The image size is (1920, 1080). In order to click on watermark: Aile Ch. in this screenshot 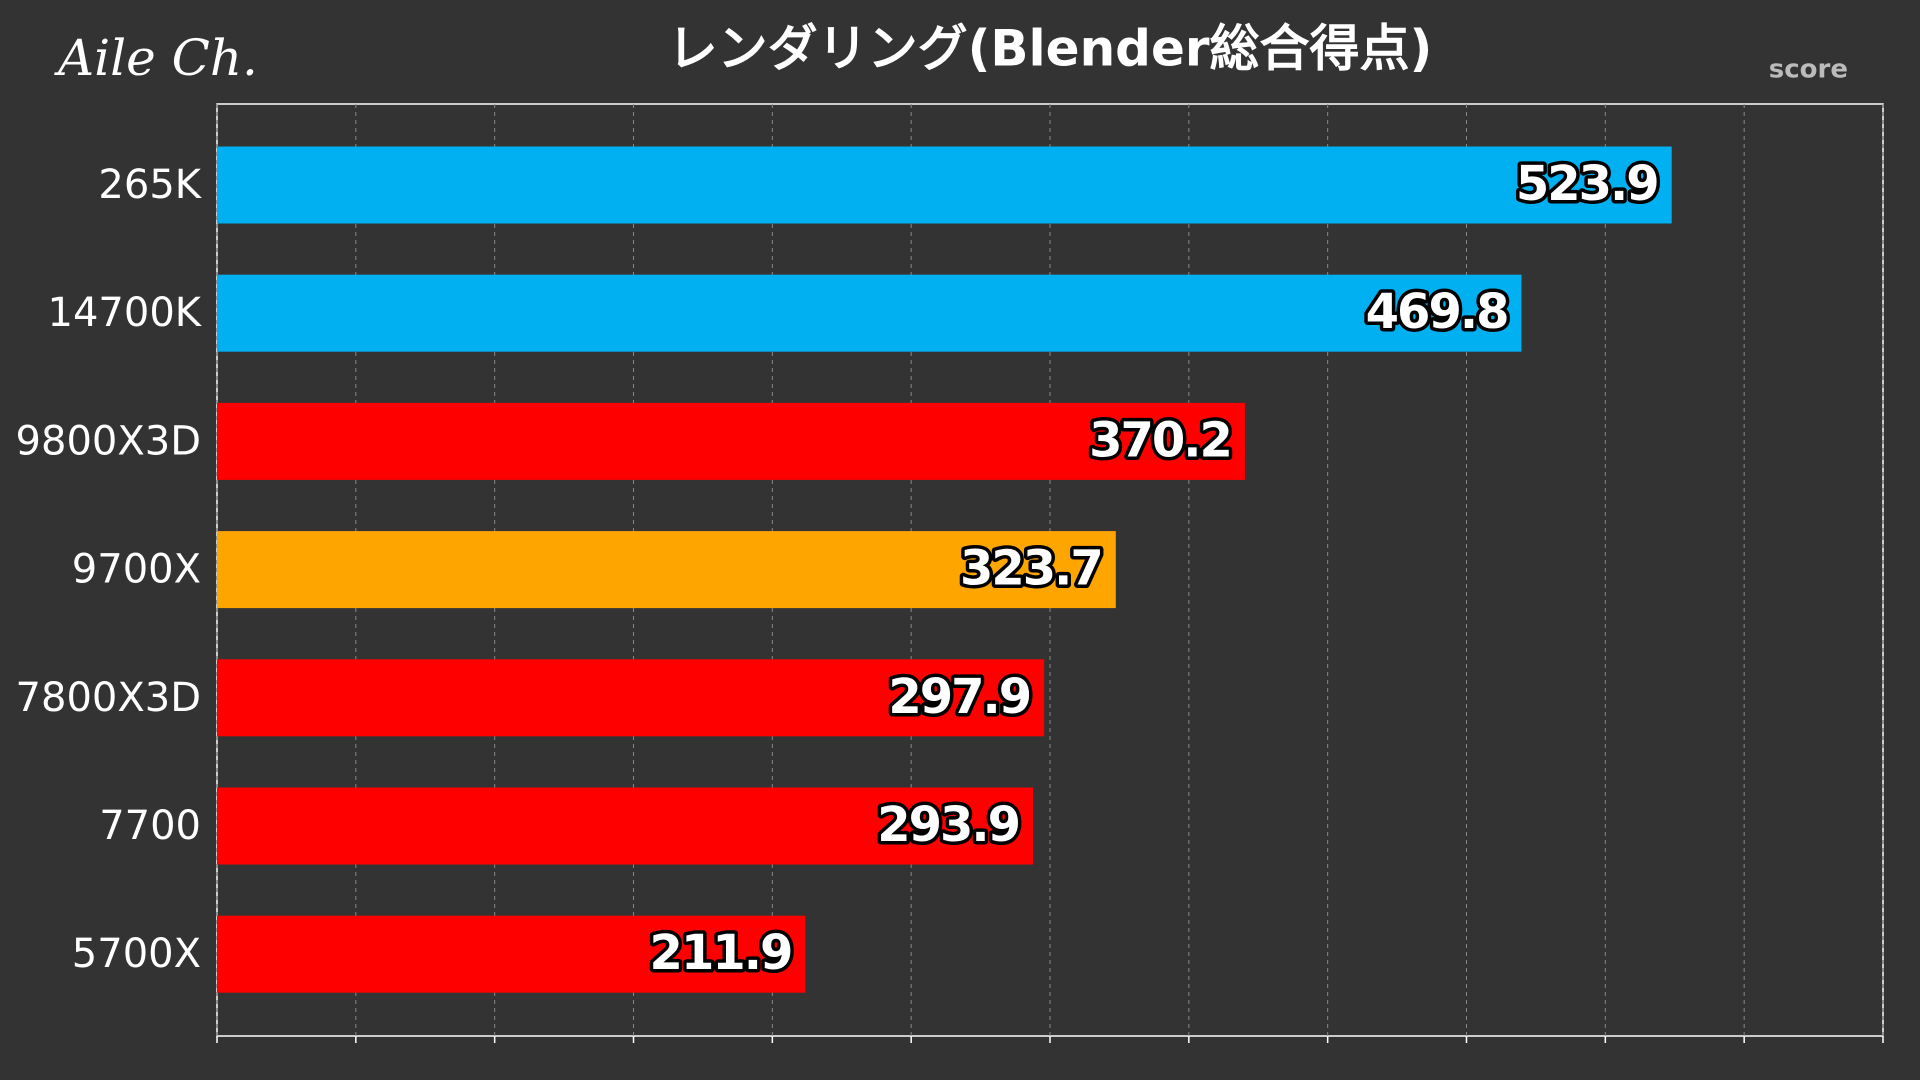, I will do `click(156, 58)`.